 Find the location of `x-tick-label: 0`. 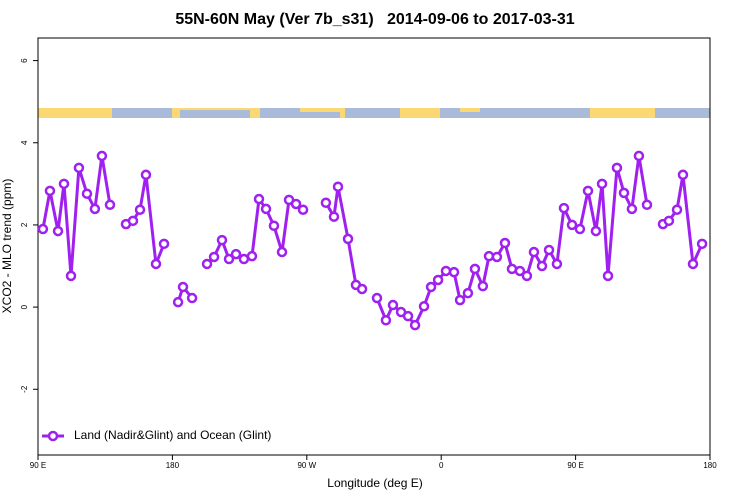

x-tick-label: 0 is located at coordinates (441, 465).